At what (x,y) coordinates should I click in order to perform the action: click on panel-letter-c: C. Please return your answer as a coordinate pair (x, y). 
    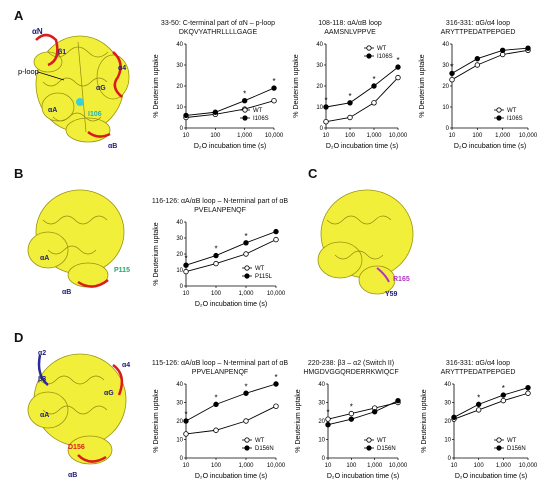
    Looking at the image, I should click on (313, 173).